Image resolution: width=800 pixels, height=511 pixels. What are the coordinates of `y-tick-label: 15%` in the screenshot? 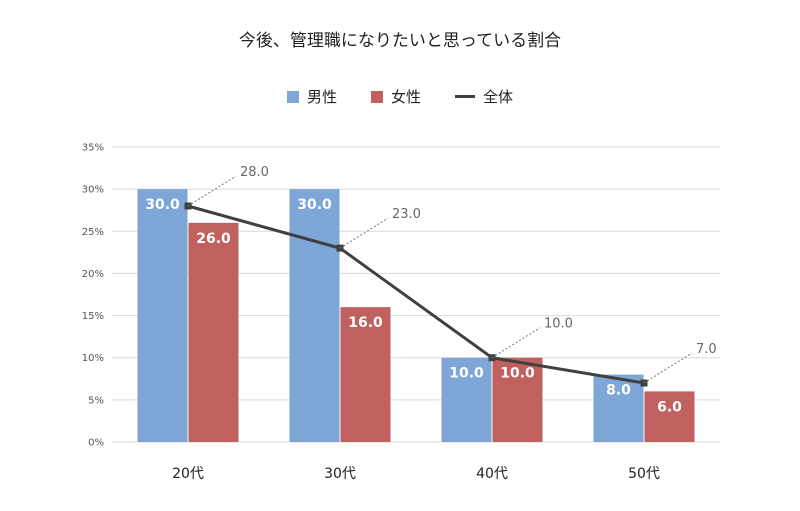 It's located at (93, 316).